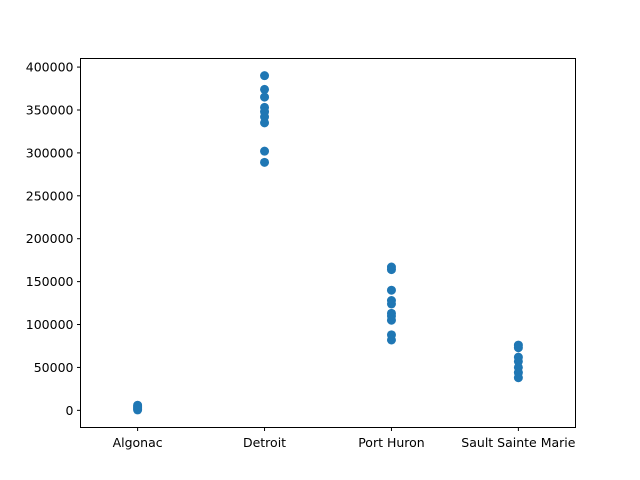 The image size is (640, 480). Describe the element at coordinates (50, 195) in the screenshot. I see `y-tick-label: 250000` at that location.